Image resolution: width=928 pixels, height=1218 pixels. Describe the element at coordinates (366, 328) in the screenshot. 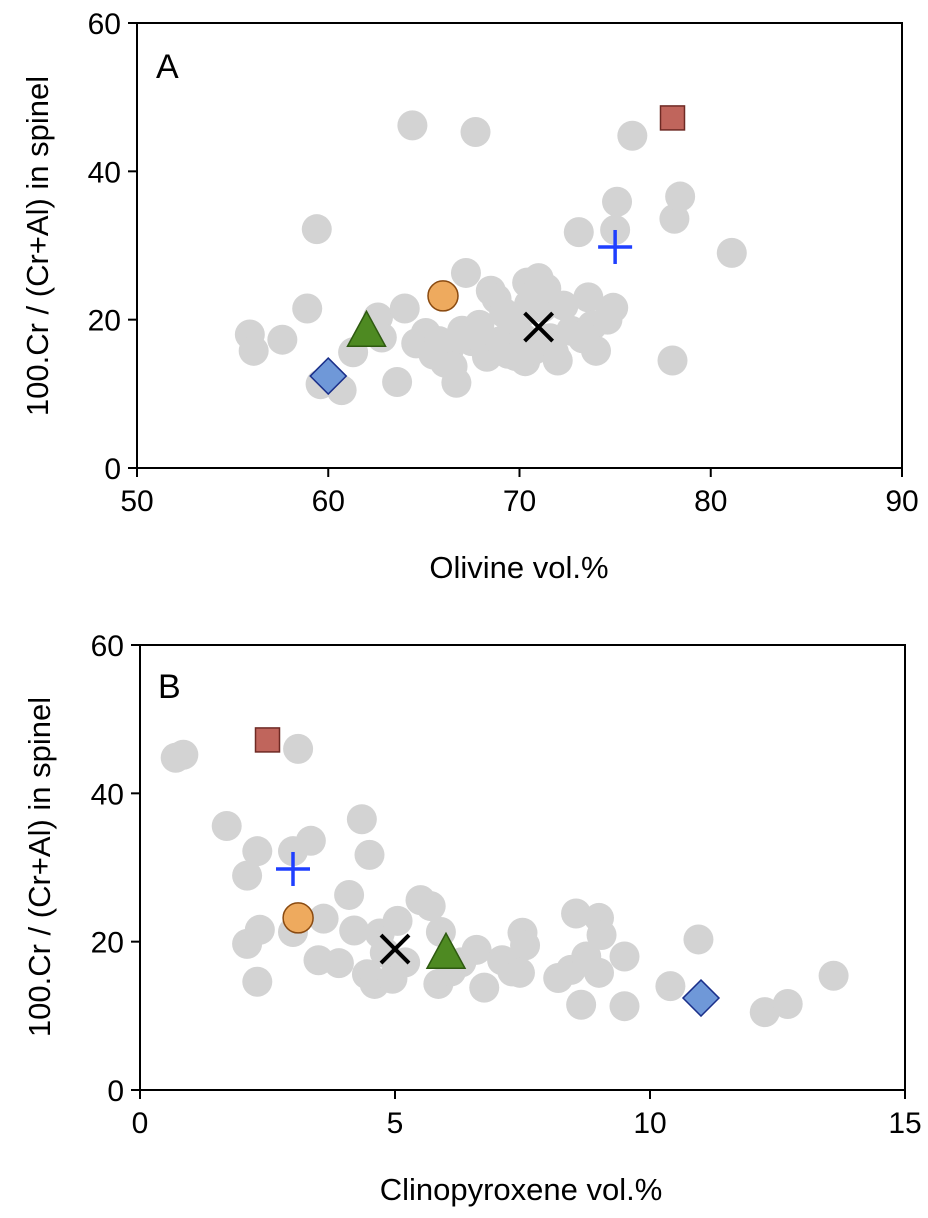

I see `triangle-marker-a` at that location.